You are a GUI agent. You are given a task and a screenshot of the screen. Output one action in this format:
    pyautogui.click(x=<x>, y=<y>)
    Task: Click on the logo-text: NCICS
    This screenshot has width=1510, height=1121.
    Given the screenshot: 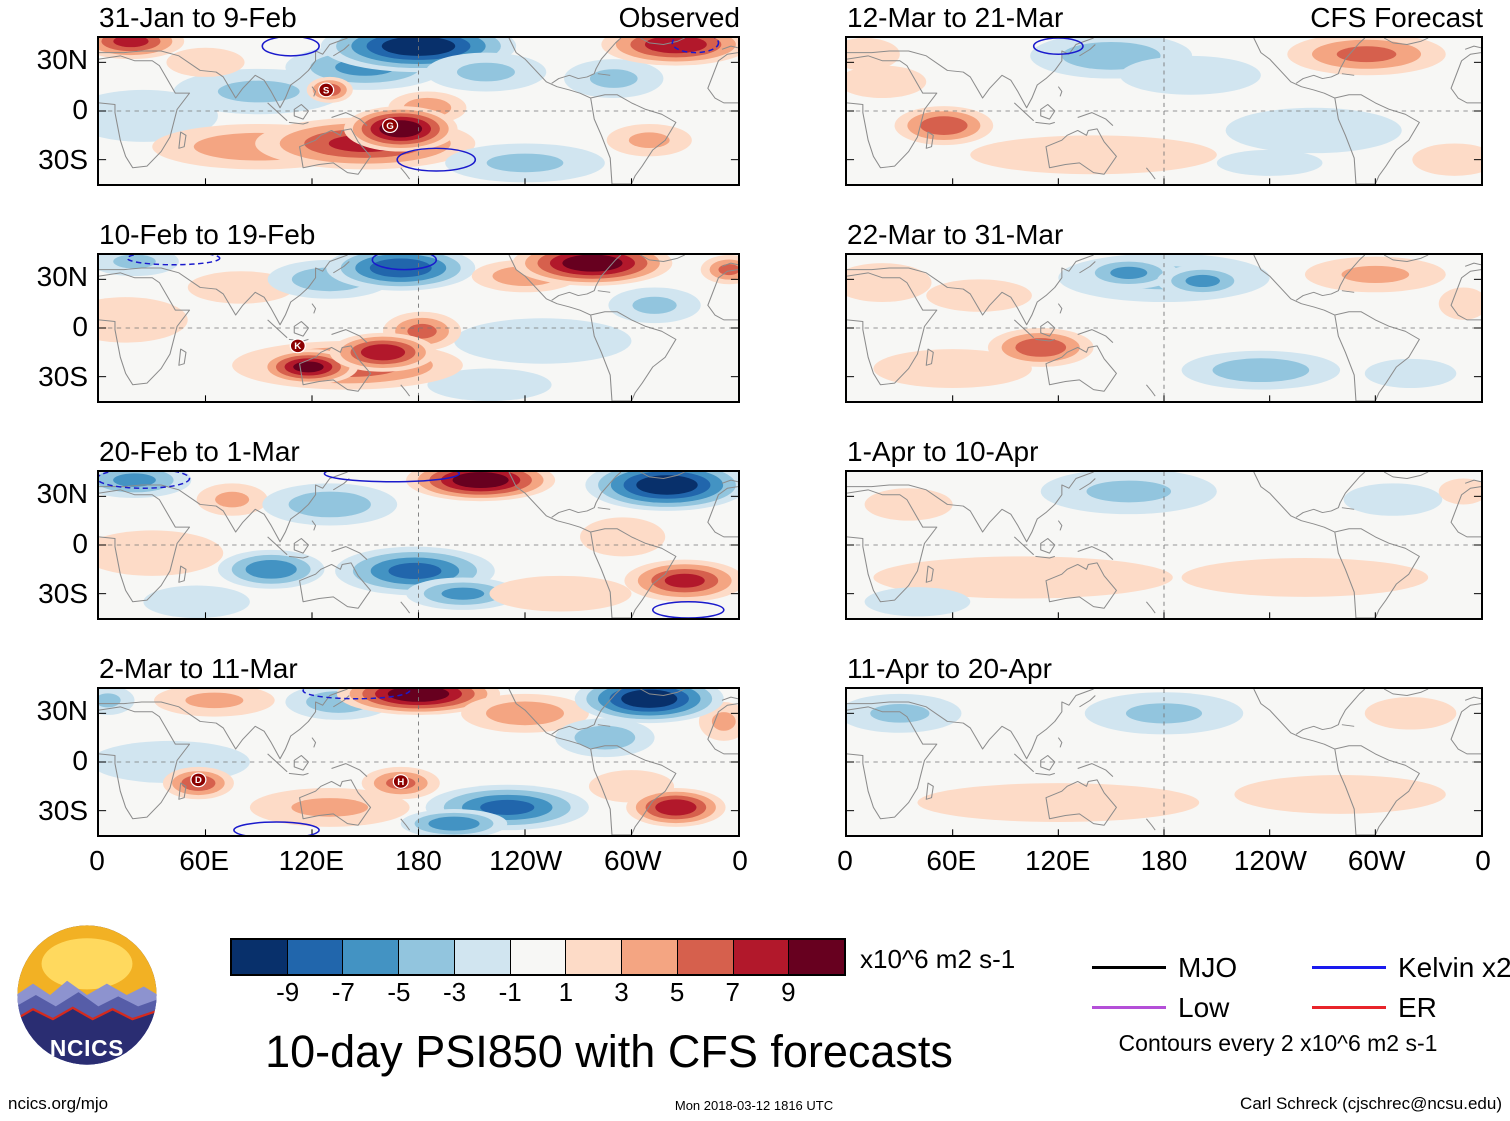 What is the action you would take?
    pyautogui.click(x=87, y=1048)
    